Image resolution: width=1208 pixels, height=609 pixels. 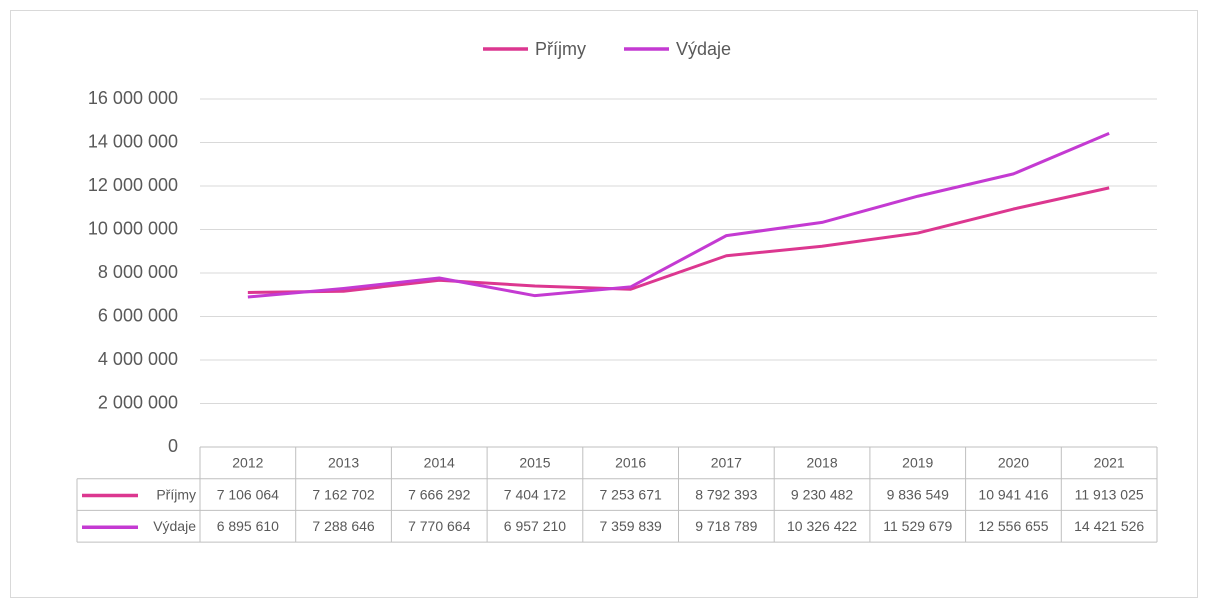 I want to click on x-tick-label: 2016, so click(x=630, y=463).